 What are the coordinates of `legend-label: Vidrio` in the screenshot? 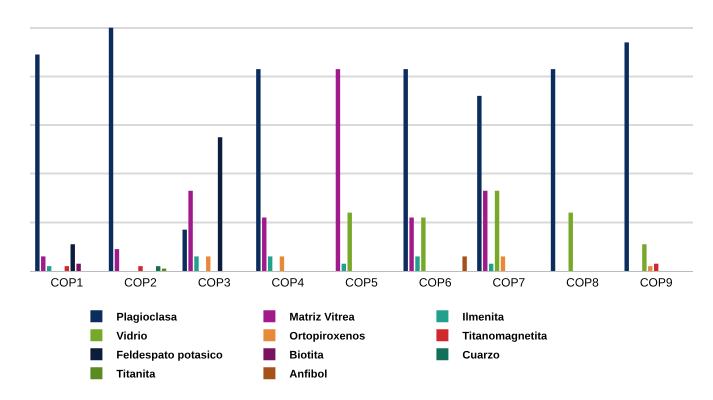 It's located at (132, 336).